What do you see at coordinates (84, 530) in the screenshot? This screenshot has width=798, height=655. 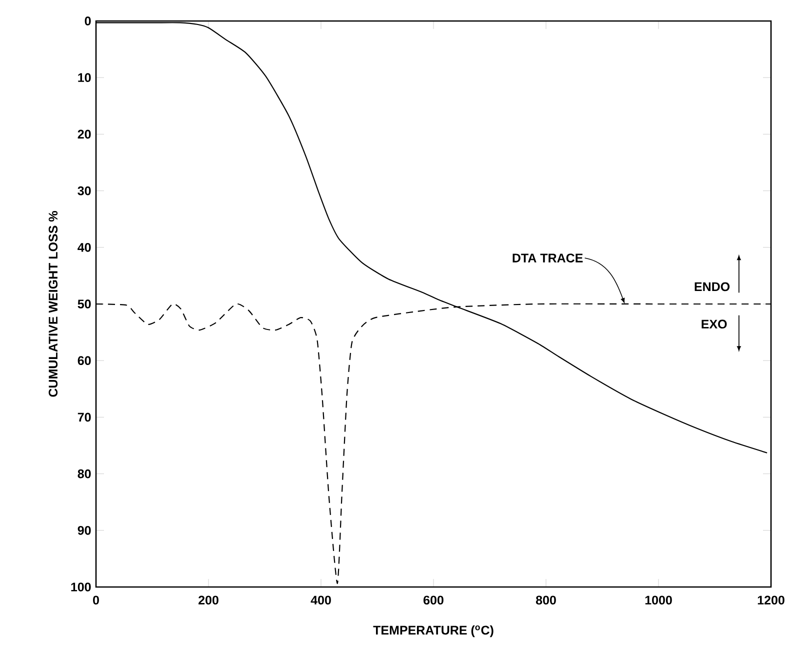 I see `y-tick-label: 90` at bounding box center [84, 530].